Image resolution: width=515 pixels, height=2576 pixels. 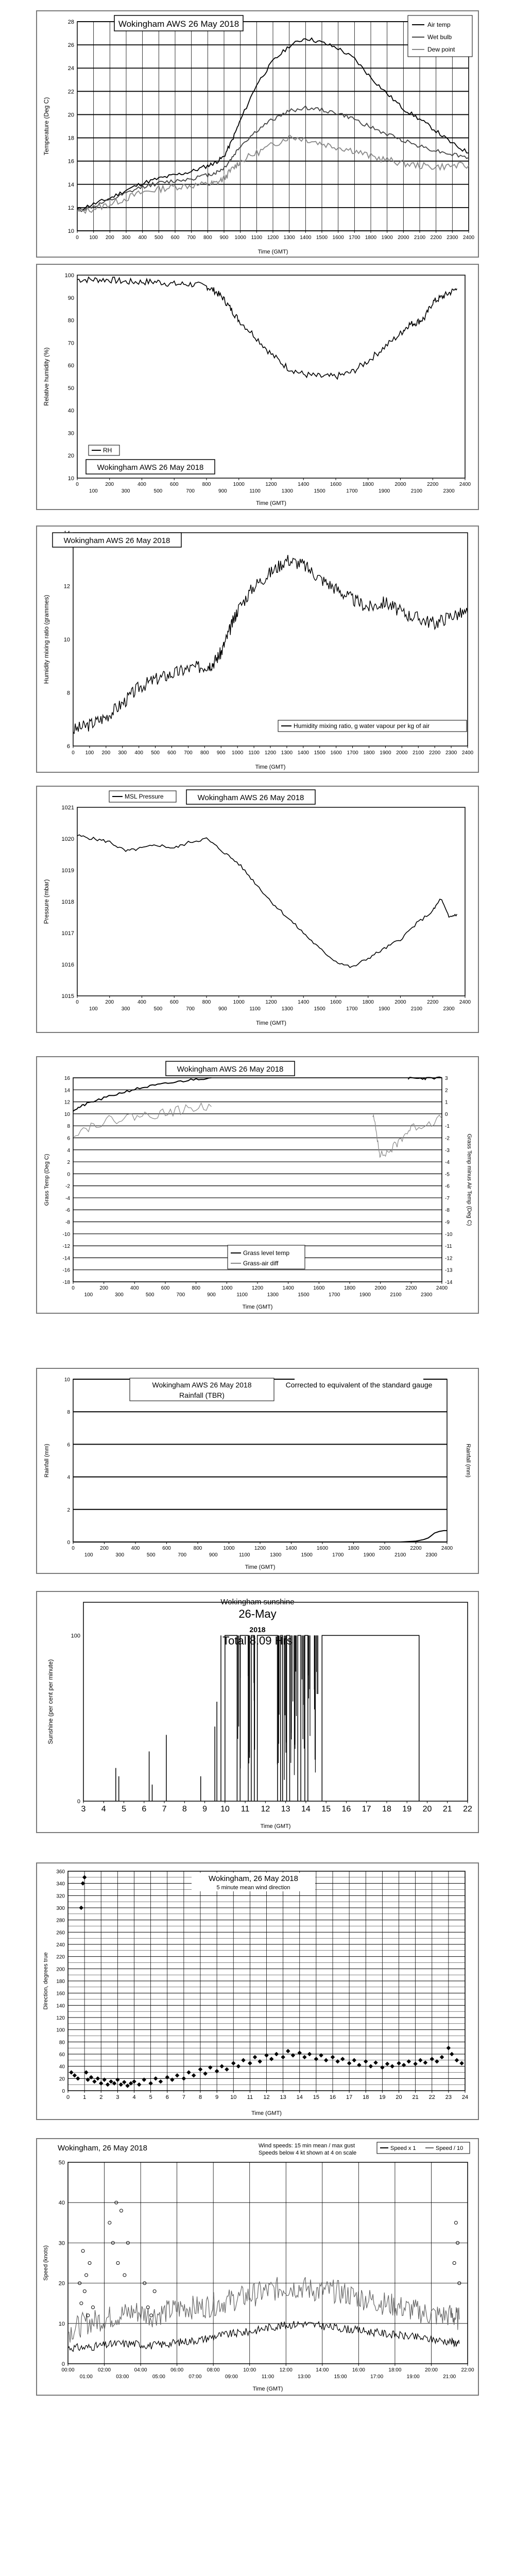 I want to click on x-tick-label: 1900, so click(x=369, y=1555).